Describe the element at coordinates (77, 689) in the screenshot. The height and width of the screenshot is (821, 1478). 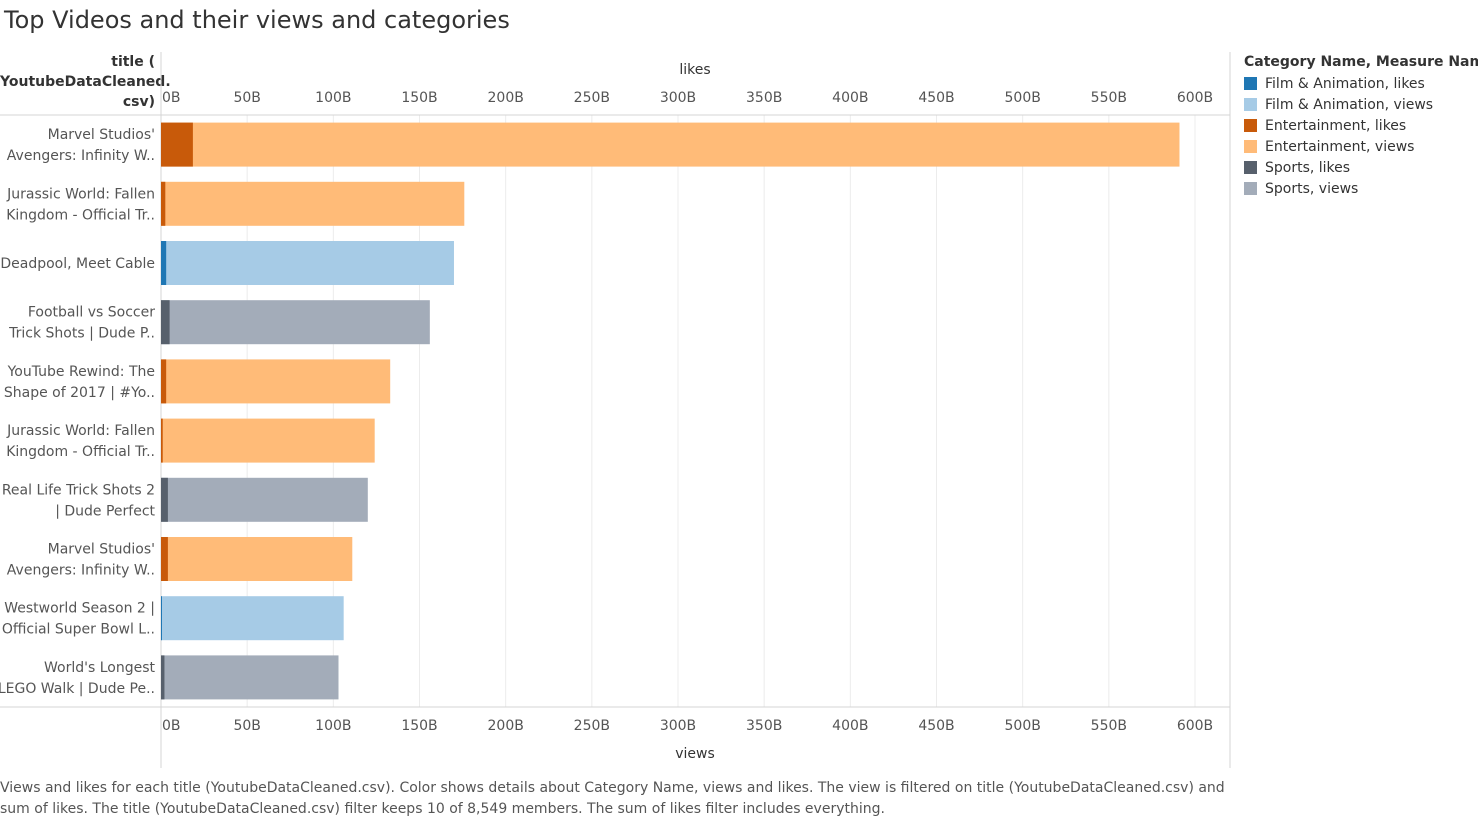
I see `row-label: LEGO Walk | Dude Pe..` at that location.